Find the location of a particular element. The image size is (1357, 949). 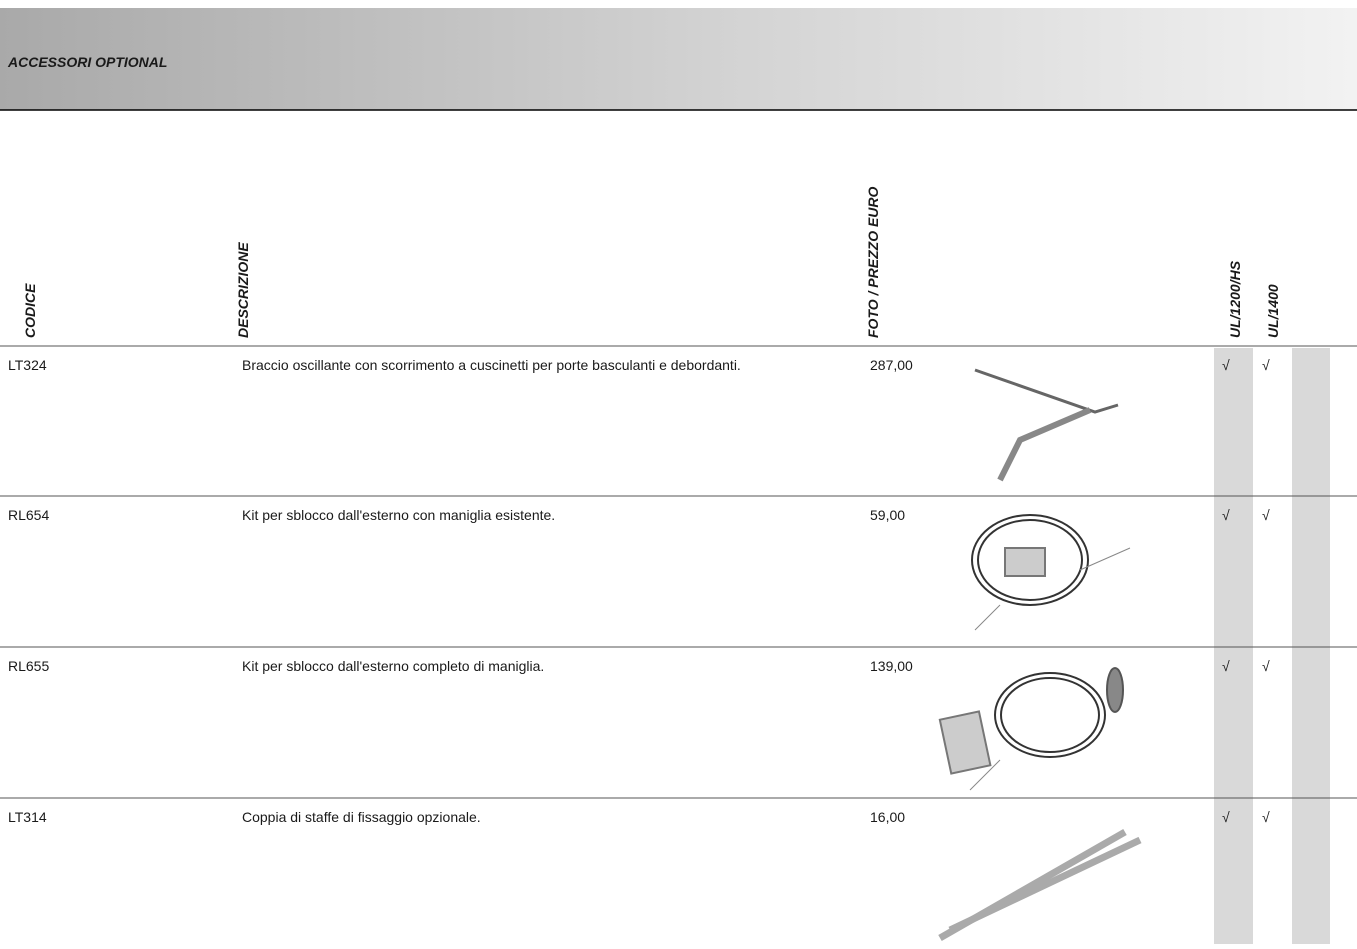

cell: LT324 is located at coordinates (27, 365).